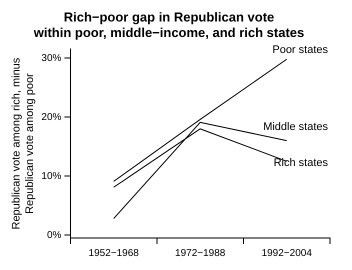  What do you see at coordinates (300, 50) in the screenshot?
I see `series-label: Poor states` at bounding box center [300, 50].